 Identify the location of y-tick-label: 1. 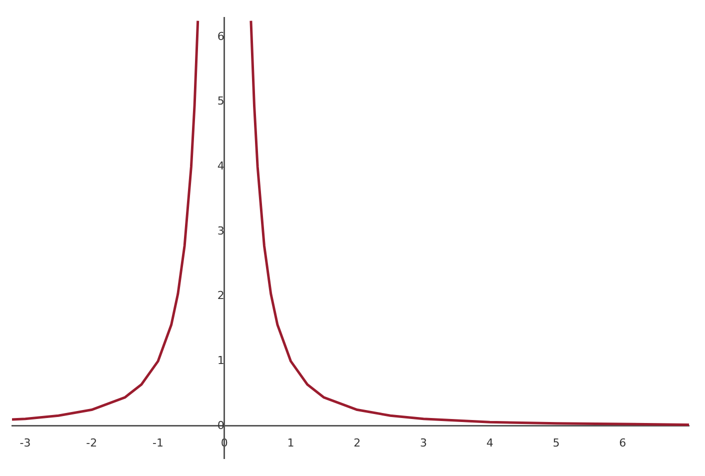
(220, 361).